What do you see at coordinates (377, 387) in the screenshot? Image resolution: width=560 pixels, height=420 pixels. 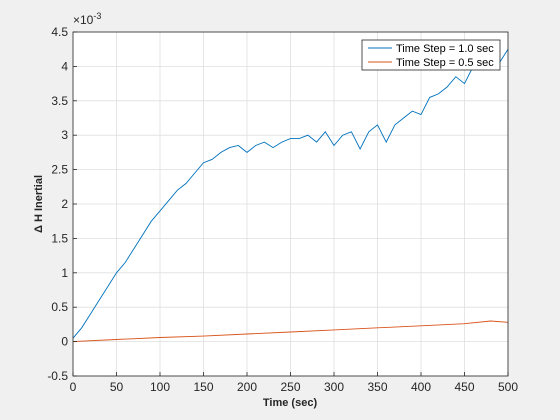 I see `x-tick-label: 350` at bounding box center [377, 387].